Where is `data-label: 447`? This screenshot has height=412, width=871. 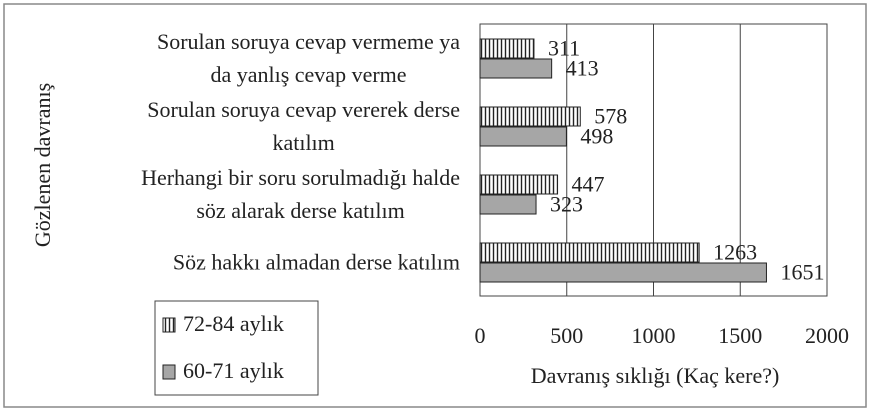 data-label: 447 is located at coordinates (588, 184).